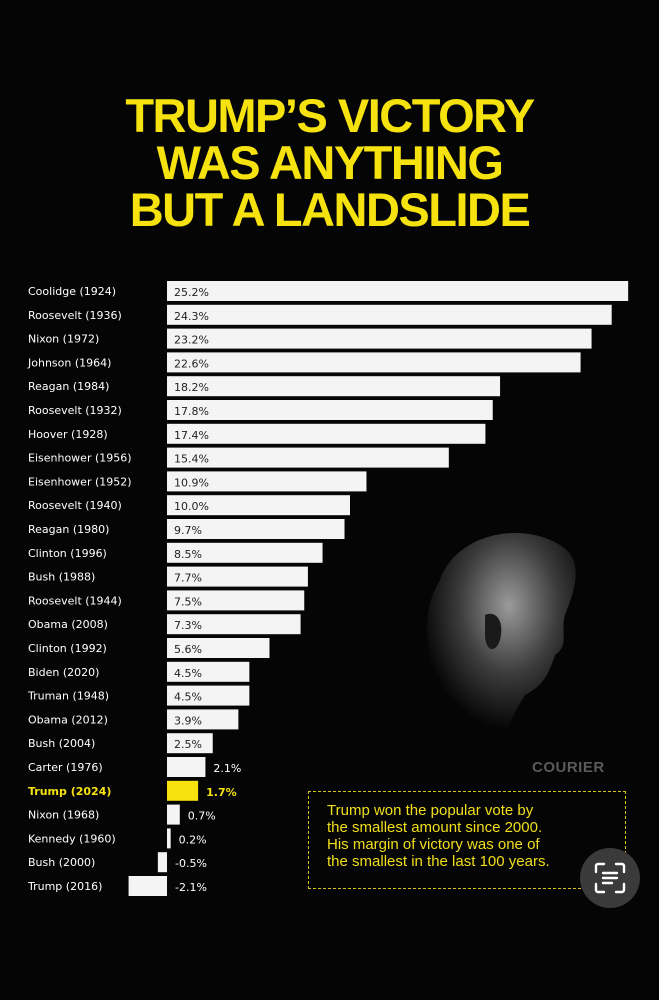 This screenshot has width=659, height=1000. Describe the element at coordinates (68, 696) in the screenshot. I see `category-label: Truman (1948)` at that location.